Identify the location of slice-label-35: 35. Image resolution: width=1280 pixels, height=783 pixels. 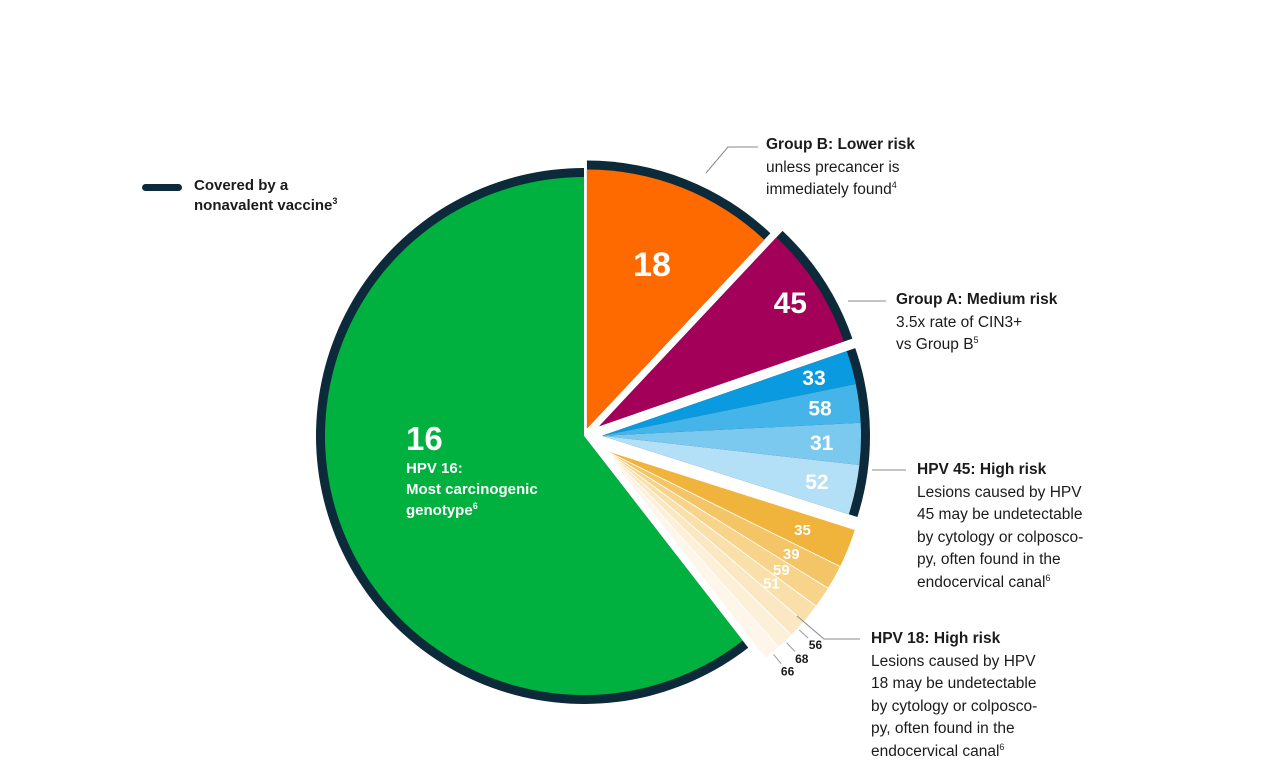
(802, 530).